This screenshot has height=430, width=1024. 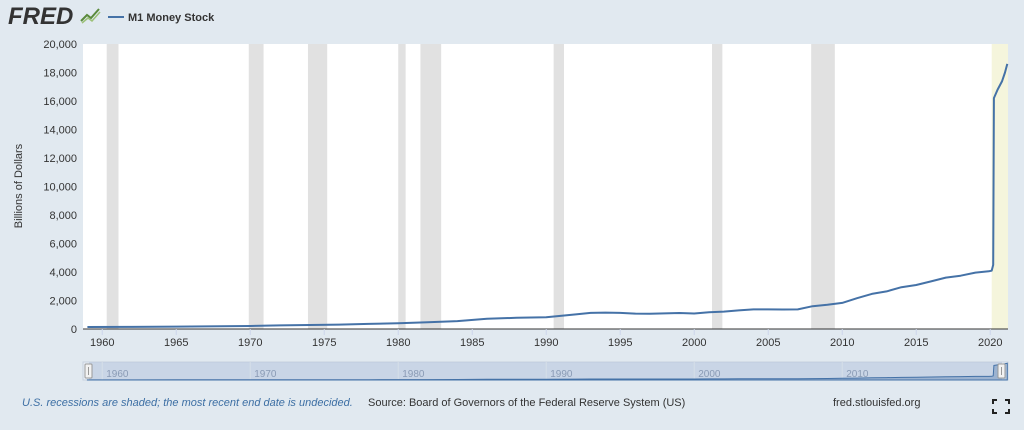 What do you see at coordinates (60, 45) in the screenshot?
I see `y-tick-label: 20,000` at bounding box center [60, 45].